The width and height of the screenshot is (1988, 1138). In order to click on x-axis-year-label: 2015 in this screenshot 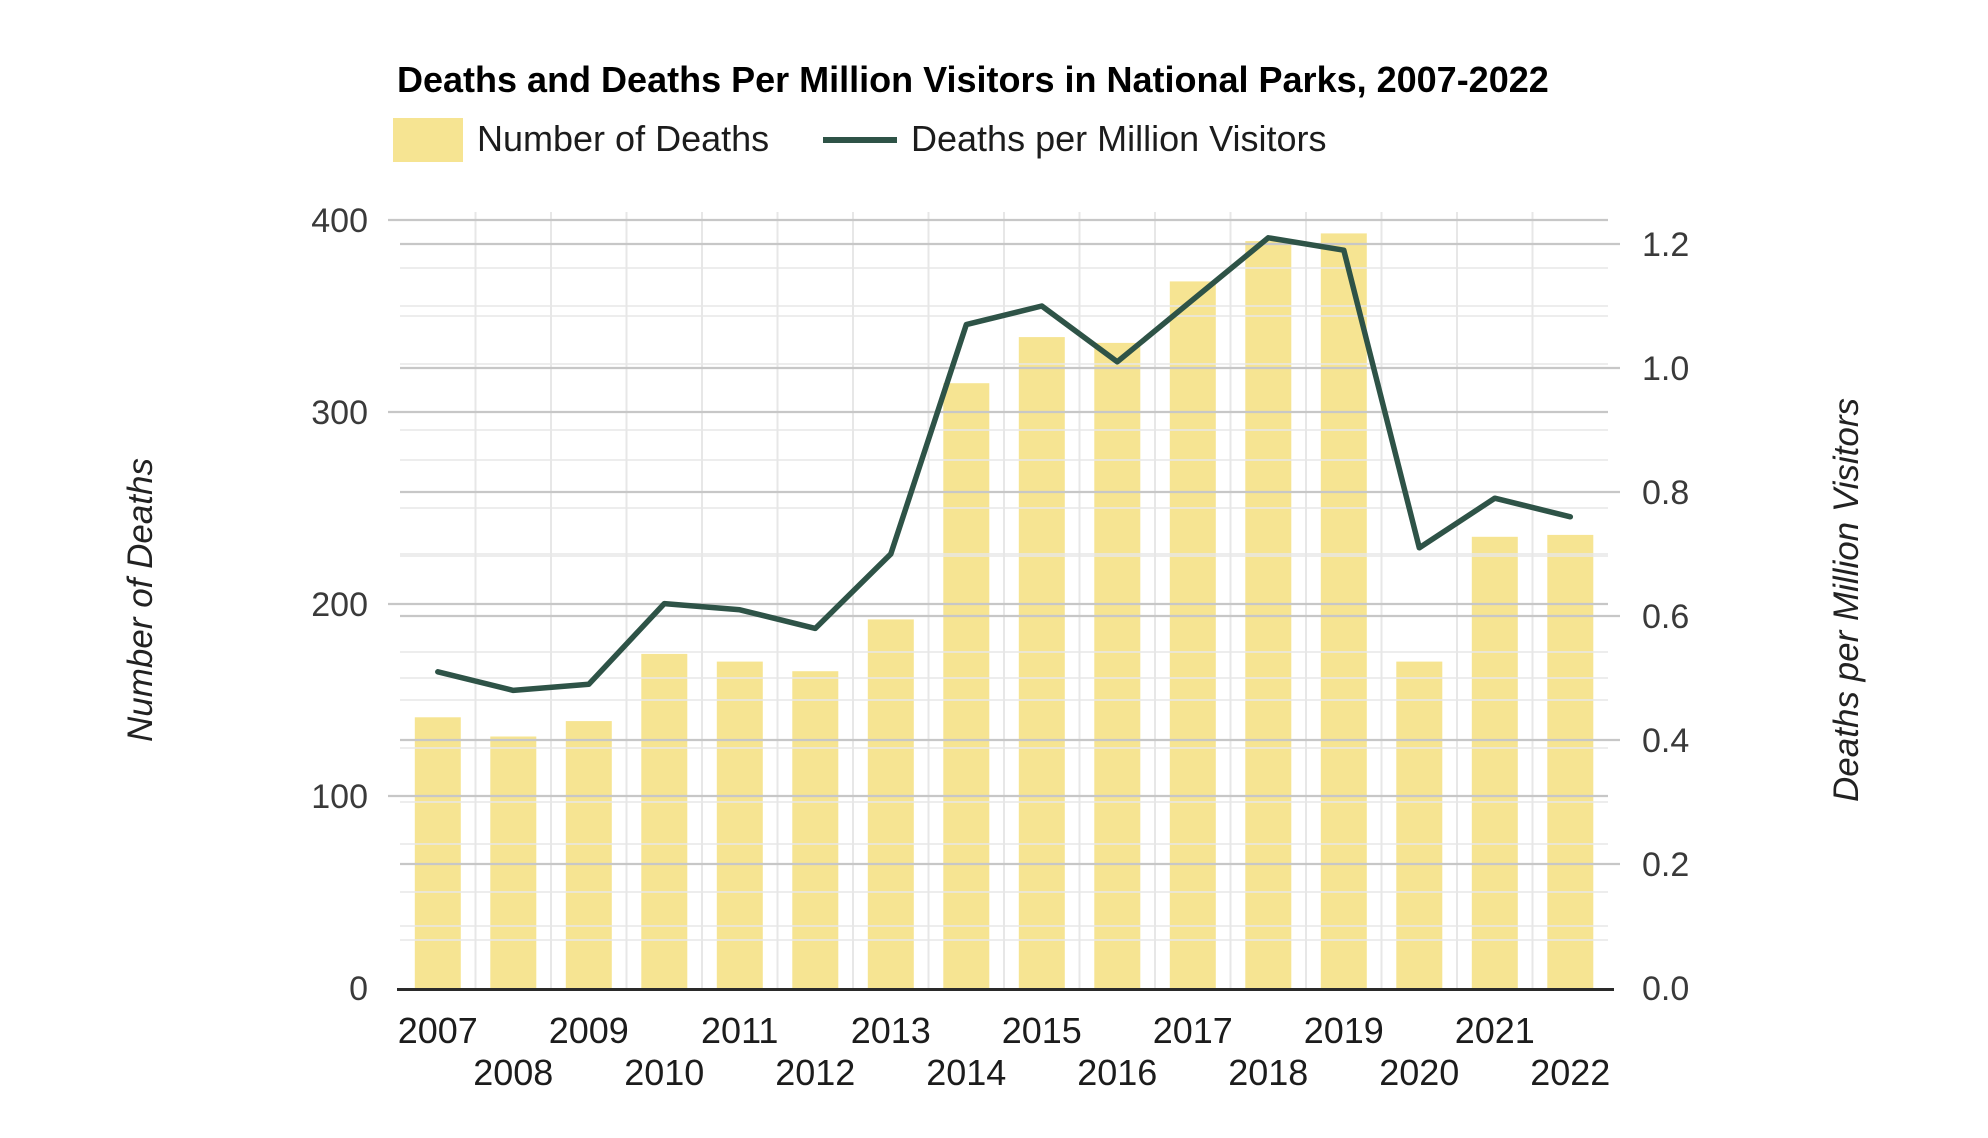, I will do `click(1042, 1030)`.